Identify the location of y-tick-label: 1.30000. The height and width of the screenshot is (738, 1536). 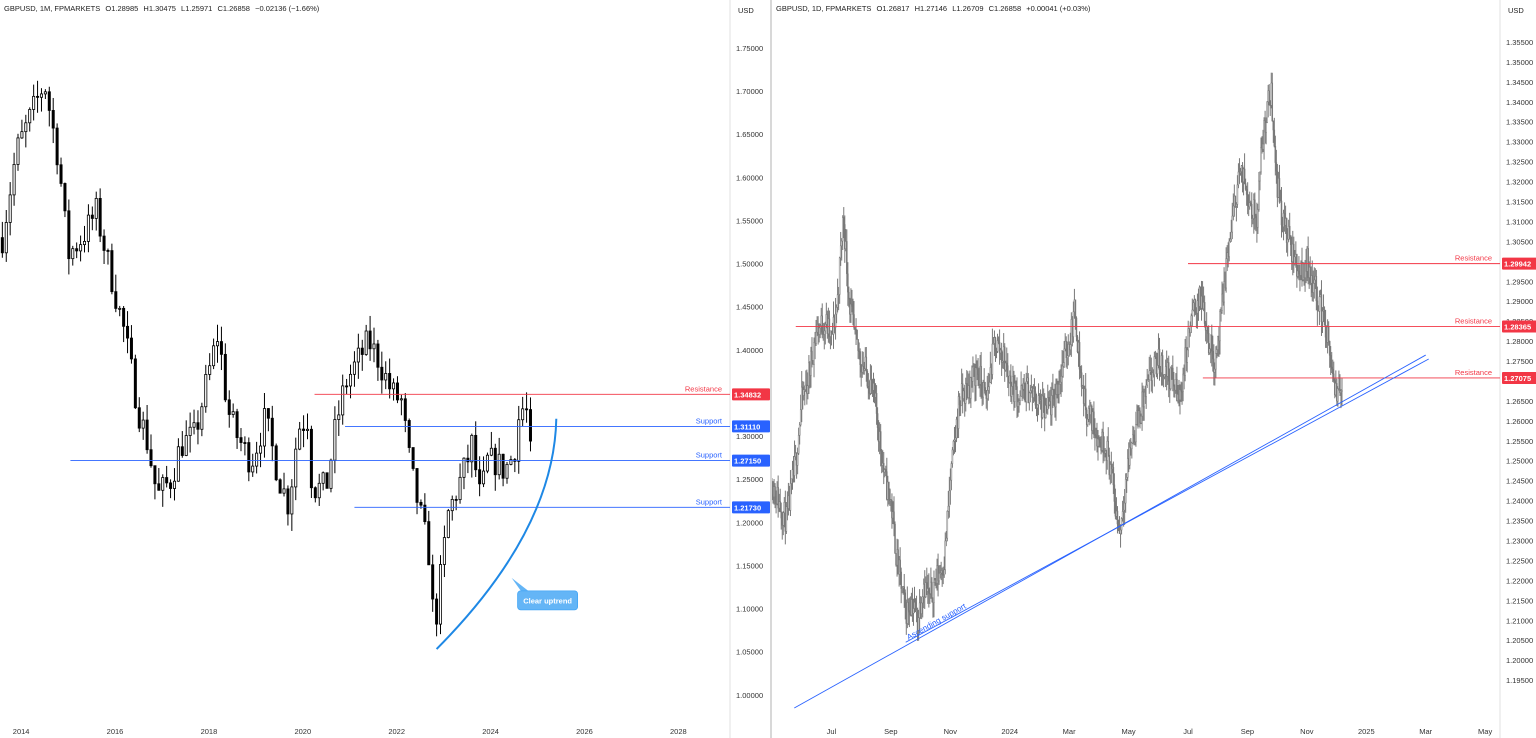
(749, 436).